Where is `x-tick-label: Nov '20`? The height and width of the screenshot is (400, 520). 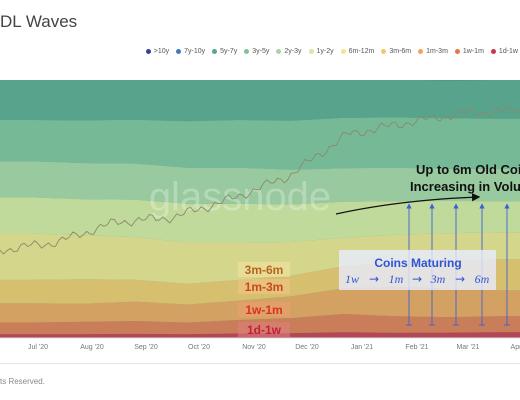 x-tick-label: Nov '20 is located at coordinates (254, 347).